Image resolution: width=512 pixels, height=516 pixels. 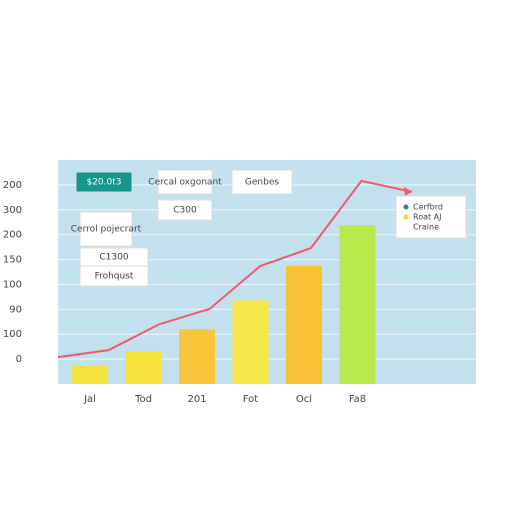 I want to click on annotation-text: Cercal oxgonant, so click(x=185, y=183).